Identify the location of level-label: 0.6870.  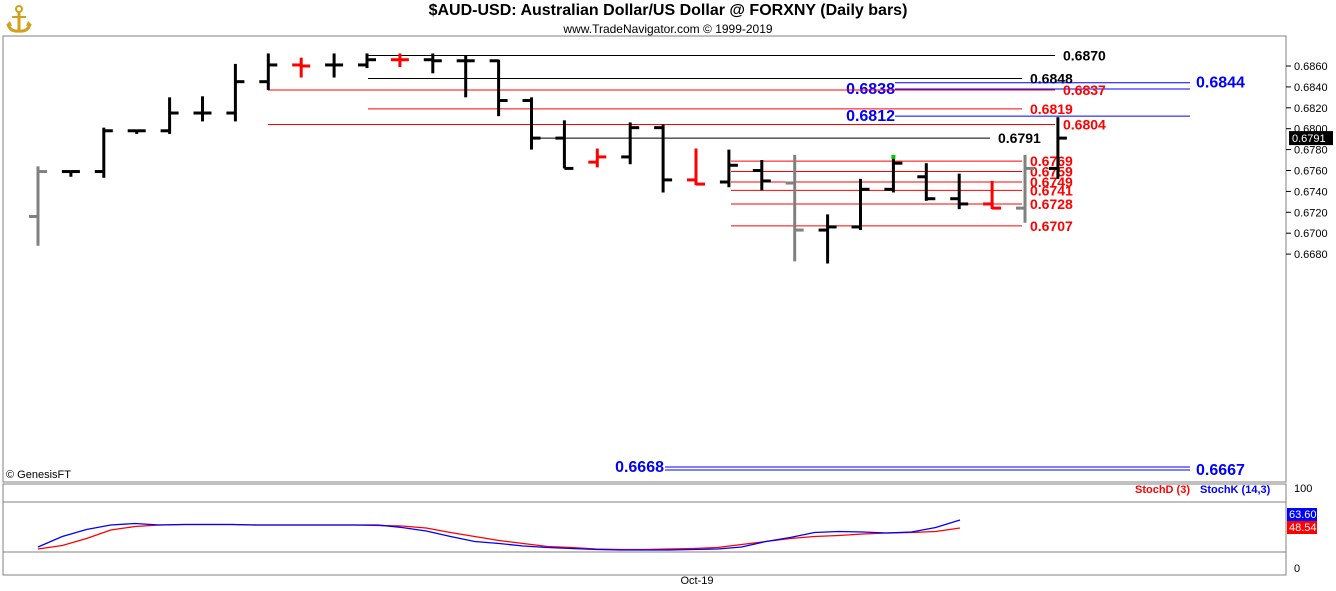
(1084, 56).